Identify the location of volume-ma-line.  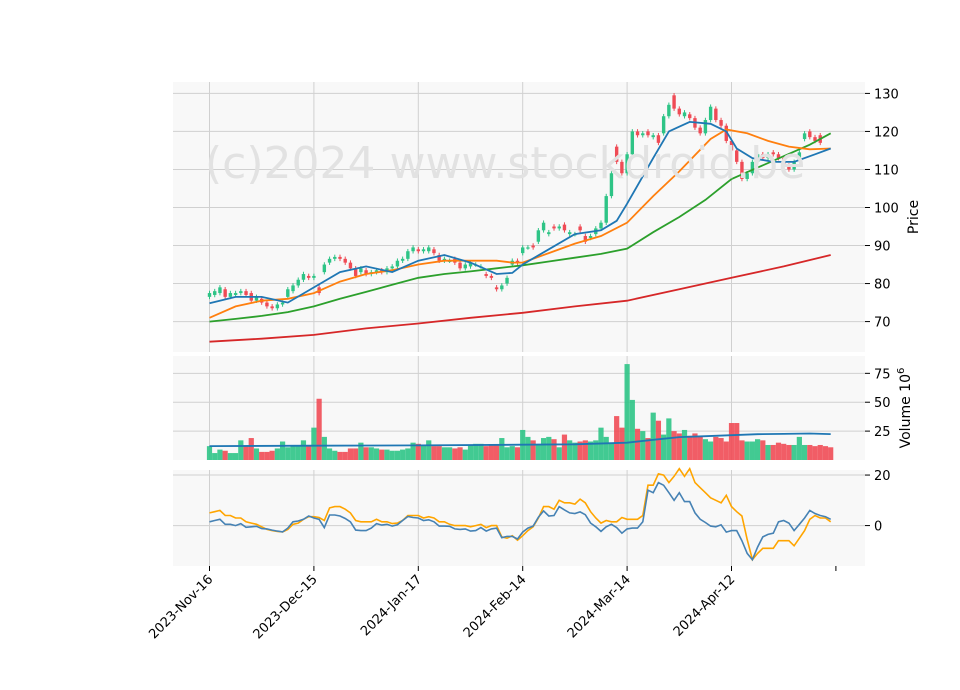
(520, 439).